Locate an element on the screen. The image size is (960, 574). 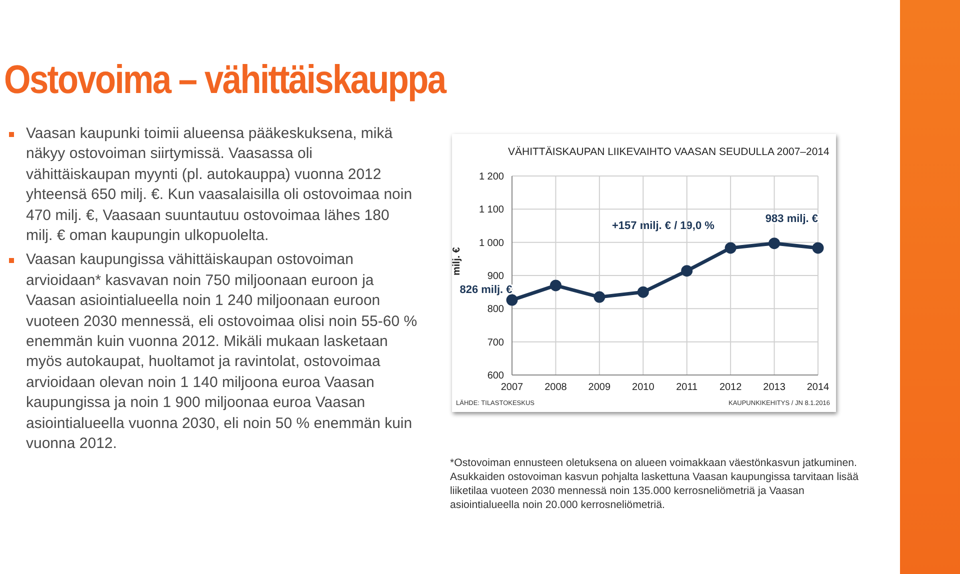
y-tick-label: 1 000 is located at coordinates (491, 243).